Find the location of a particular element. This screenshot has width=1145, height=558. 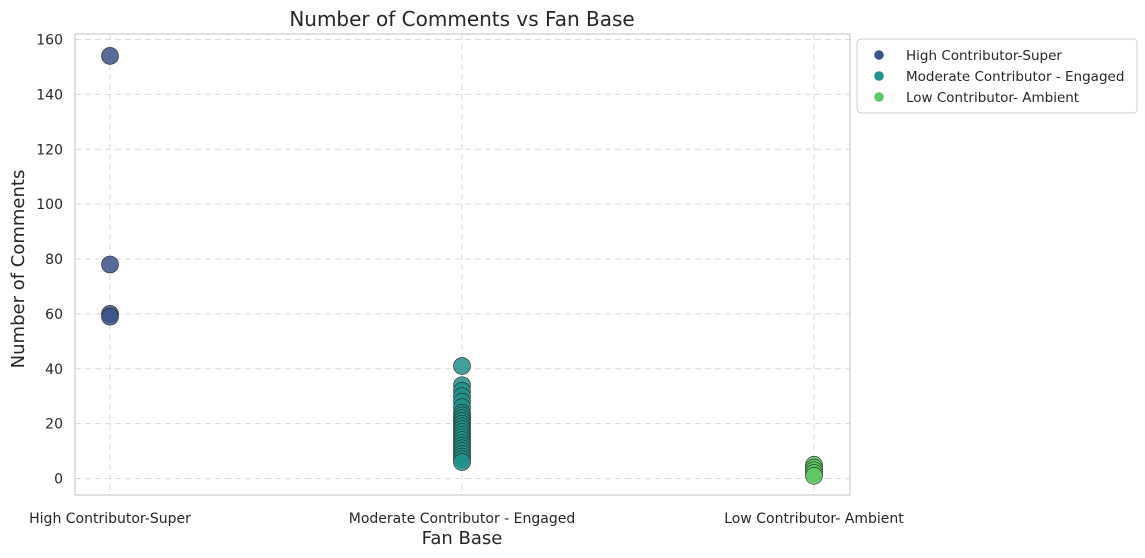

y-tick-label: 60 is located at coordinates (54, 315).